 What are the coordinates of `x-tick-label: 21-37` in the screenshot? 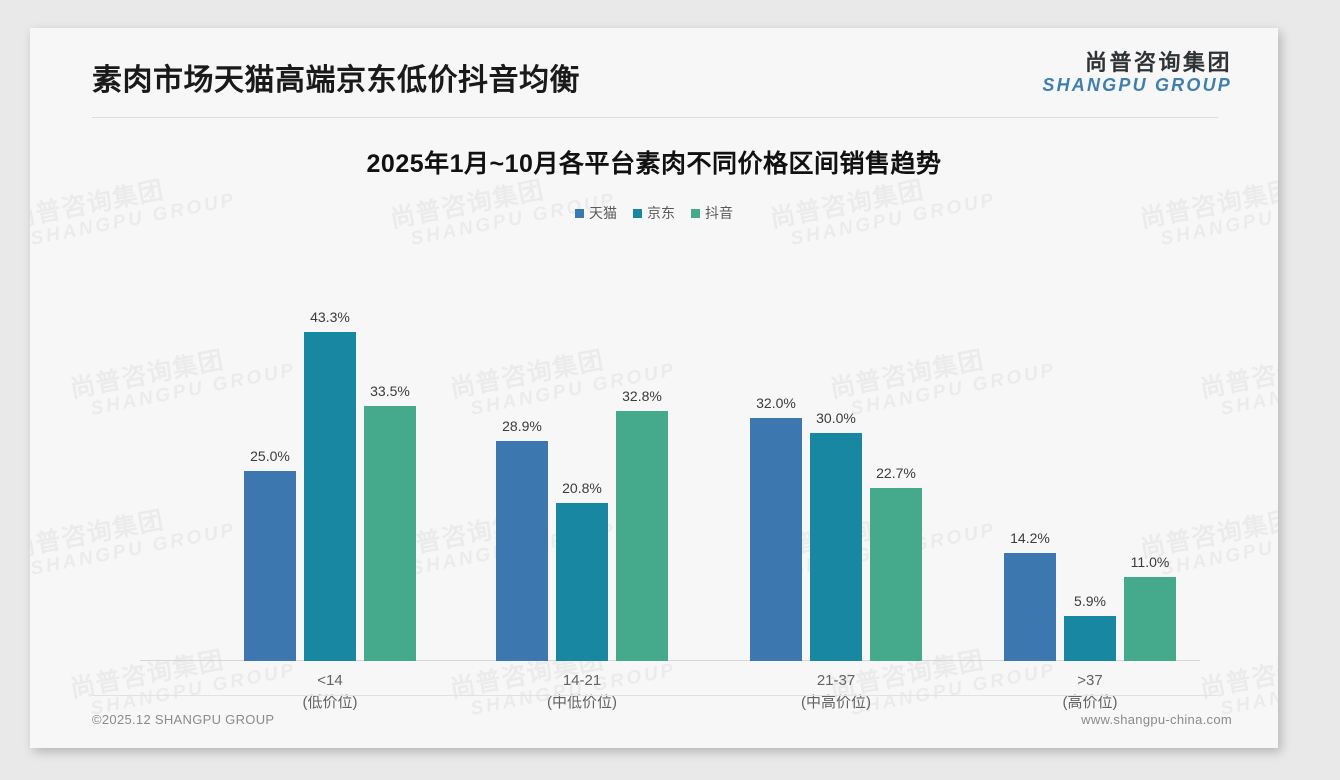 It's located at (836, 680).